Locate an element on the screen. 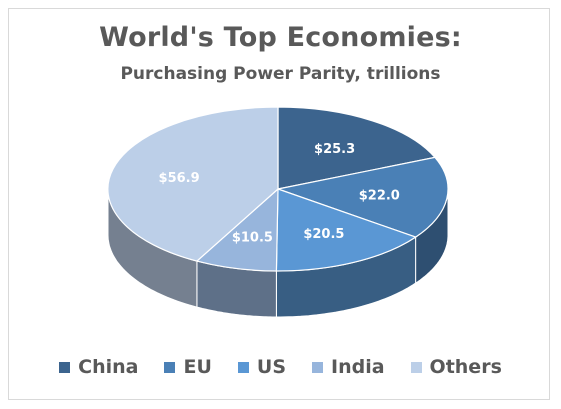 Image resolution: width=561 pixels, height=409 pixels. legend-label-us: US is located at coordinates (271, 367).